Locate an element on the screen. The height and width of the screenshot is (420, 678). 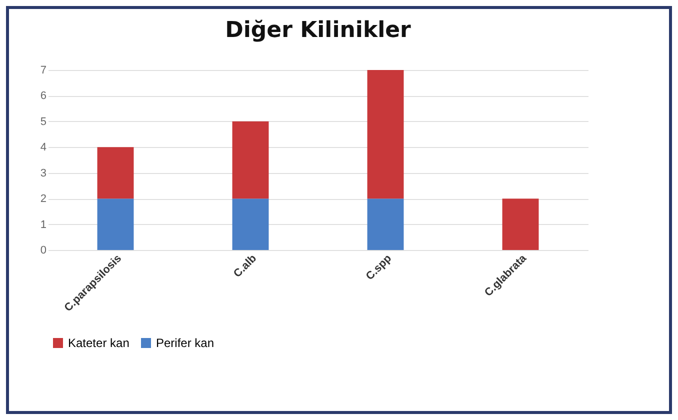
y-tick-label: 0 is located at coordinates (43, 250).